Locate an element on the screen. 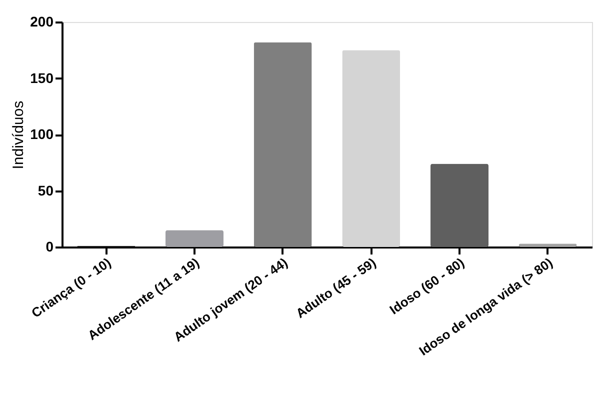 This screenshot has height=405, width=615. y-tick-label: 200 is located at coordinates (42, 22).